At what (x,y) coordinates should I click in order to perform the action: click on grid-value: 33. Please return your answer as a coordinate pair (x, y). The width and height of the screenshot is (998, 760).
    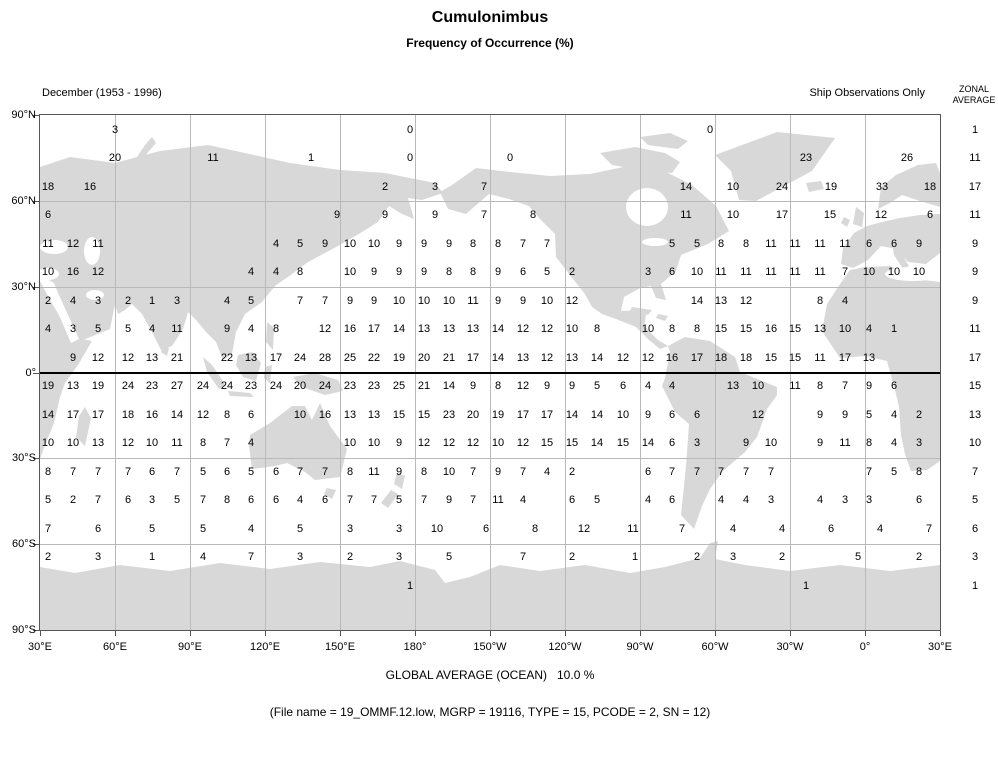
    Looking at the image, I should click on (882, 187).